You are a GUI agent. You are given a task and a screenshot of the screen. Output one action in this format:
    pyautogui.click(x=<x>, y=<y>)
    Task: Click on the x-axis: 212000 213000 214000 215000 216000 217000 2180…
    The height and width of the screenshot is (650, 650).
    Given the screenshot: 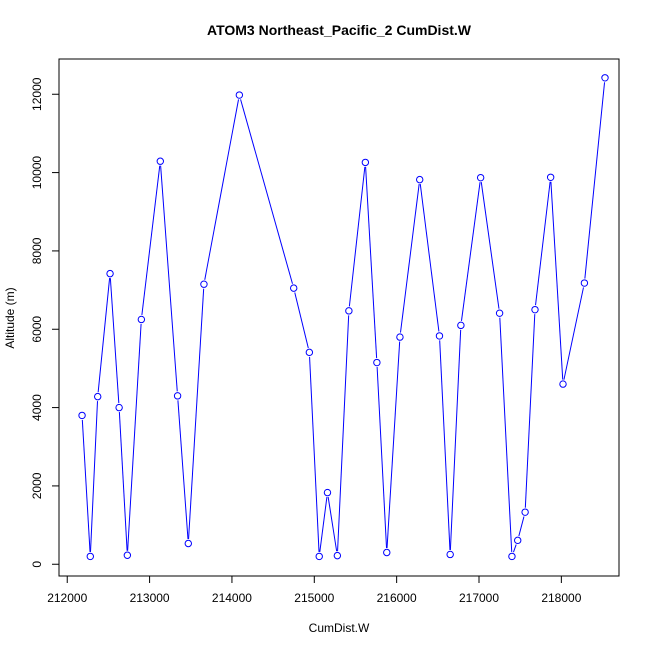 What is the action you would take?
    pyautogui.click(x=314, y=590)
    